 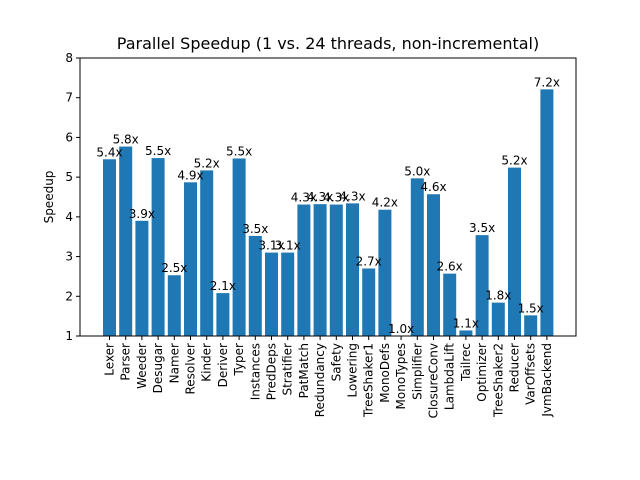 What do you see at coordinates (320, 380) in the screenshot?
I see `x-tick-label: Redundancy` at bounding box center [320, 380].